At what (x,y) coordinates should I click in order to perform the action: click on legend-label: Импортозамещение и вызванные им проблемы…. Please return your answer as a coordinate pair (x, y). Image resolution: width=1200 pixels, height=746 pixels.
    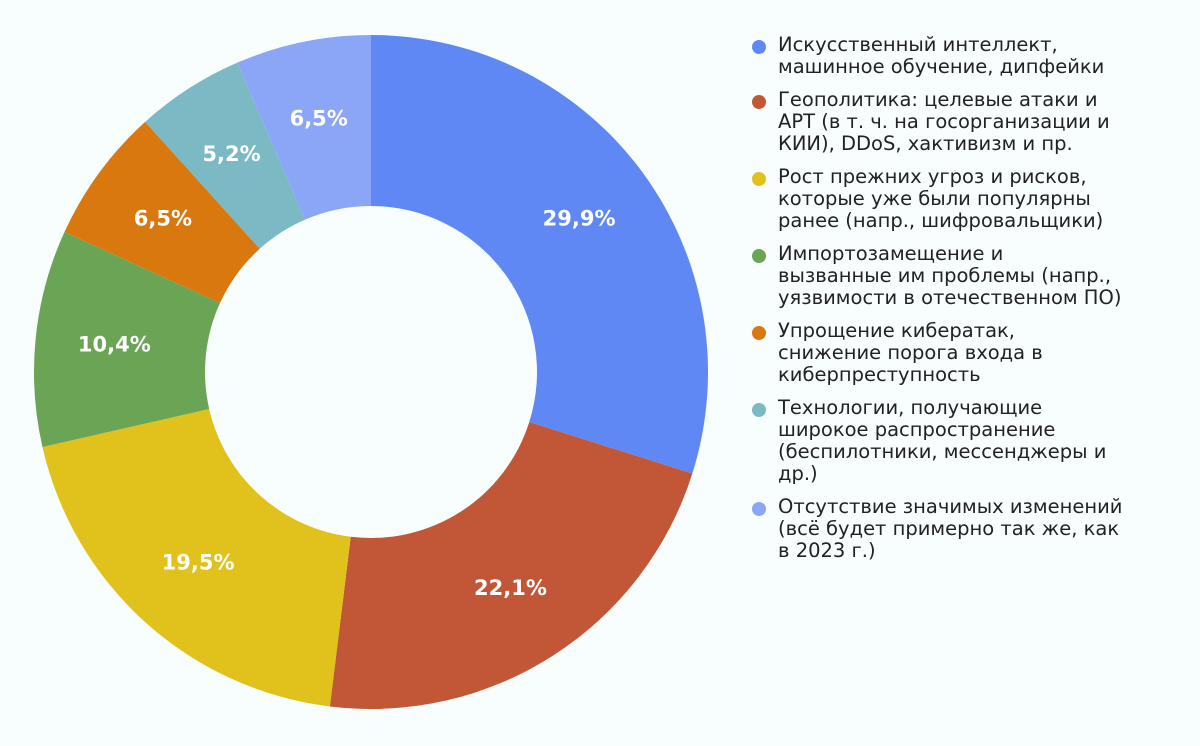
    Looking at the image, I should click on (950, 275).